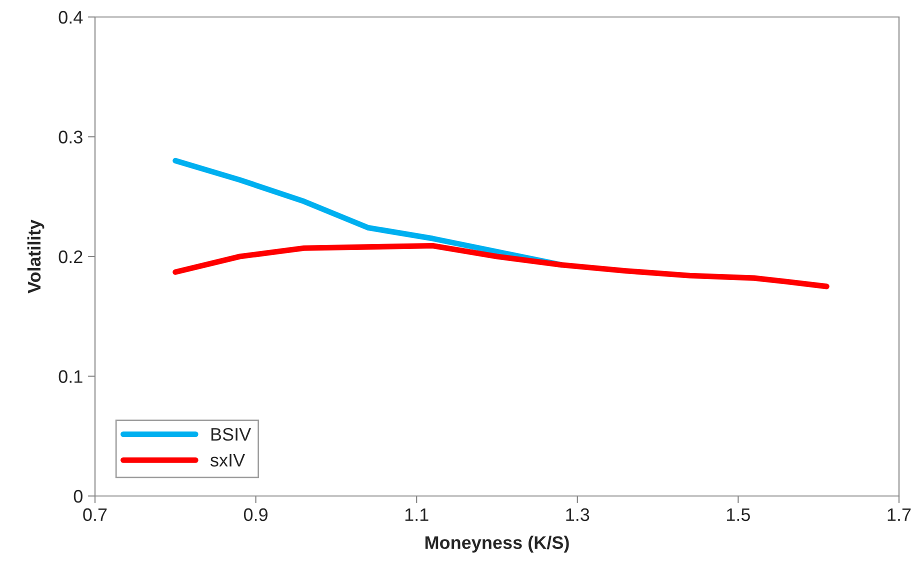 Image resolution: width=917 pixels, height=572 pixels. I want to click on y-axis-title: Volatility, so click(35, 257).